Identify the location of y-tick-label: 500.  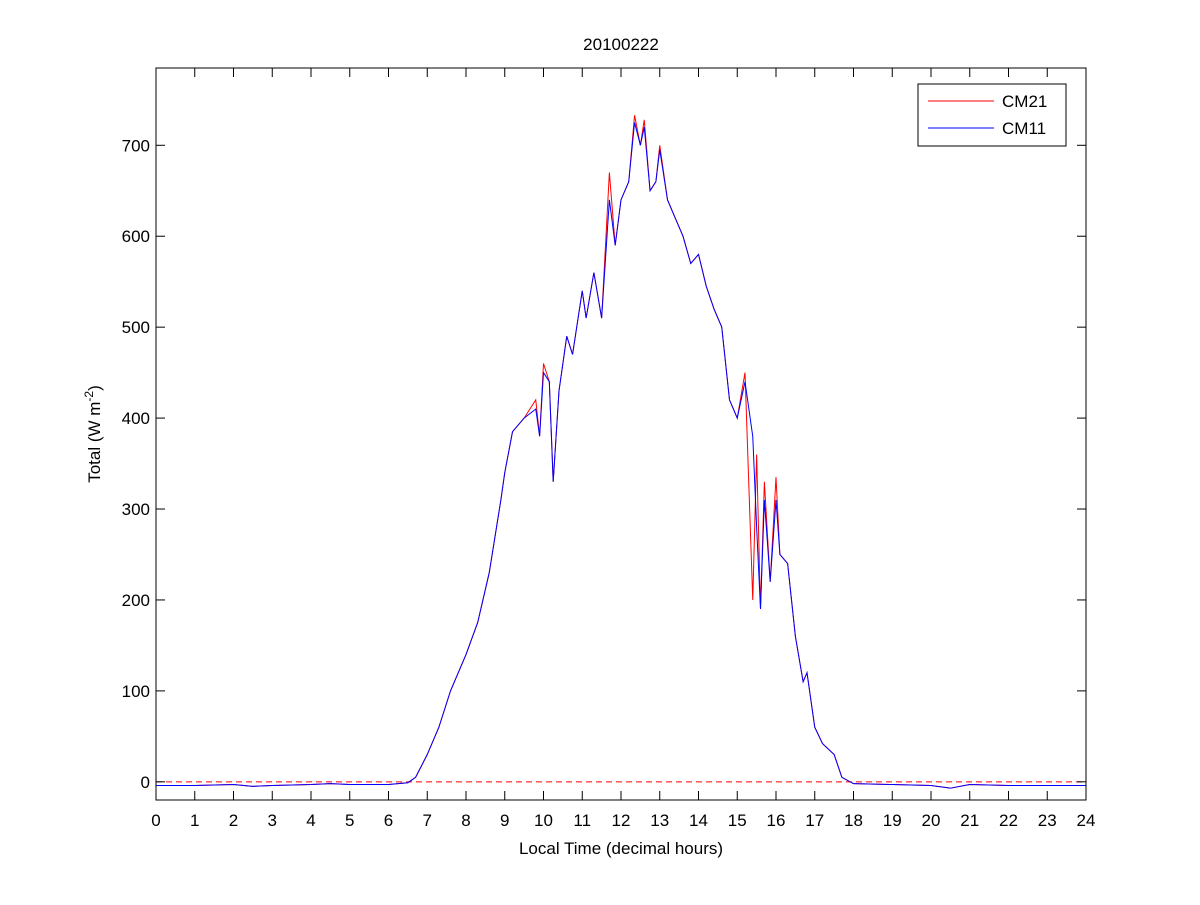
(136, 327).